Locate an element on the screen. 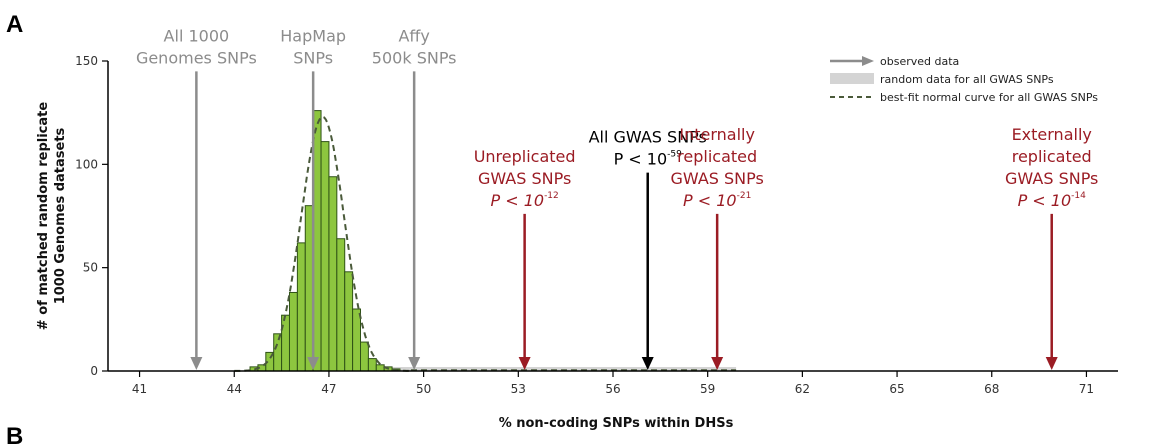 Image resolution: width=1171 pixels, height=447 pixels. x-tick-label: 65 is located at coordinates (896, 389).